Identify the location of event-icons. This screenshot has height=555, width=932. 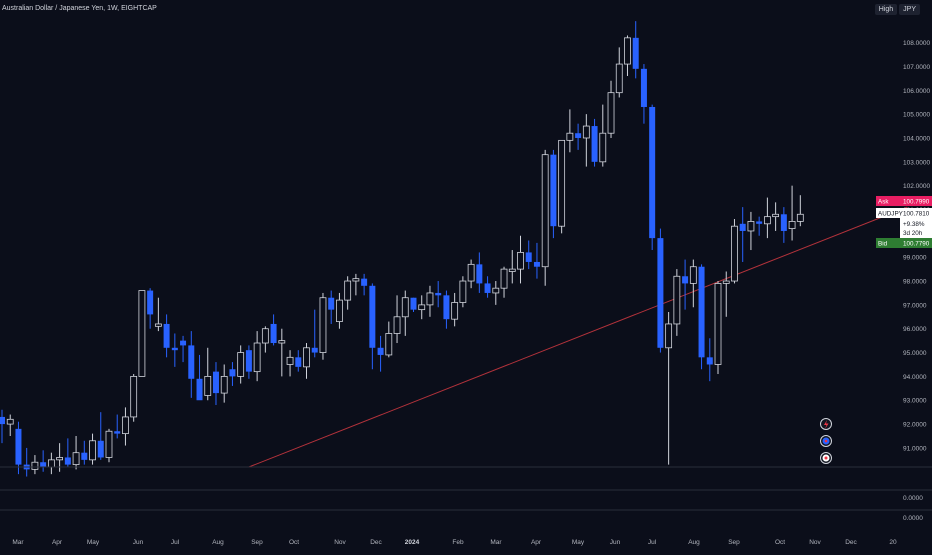
(826, 441).